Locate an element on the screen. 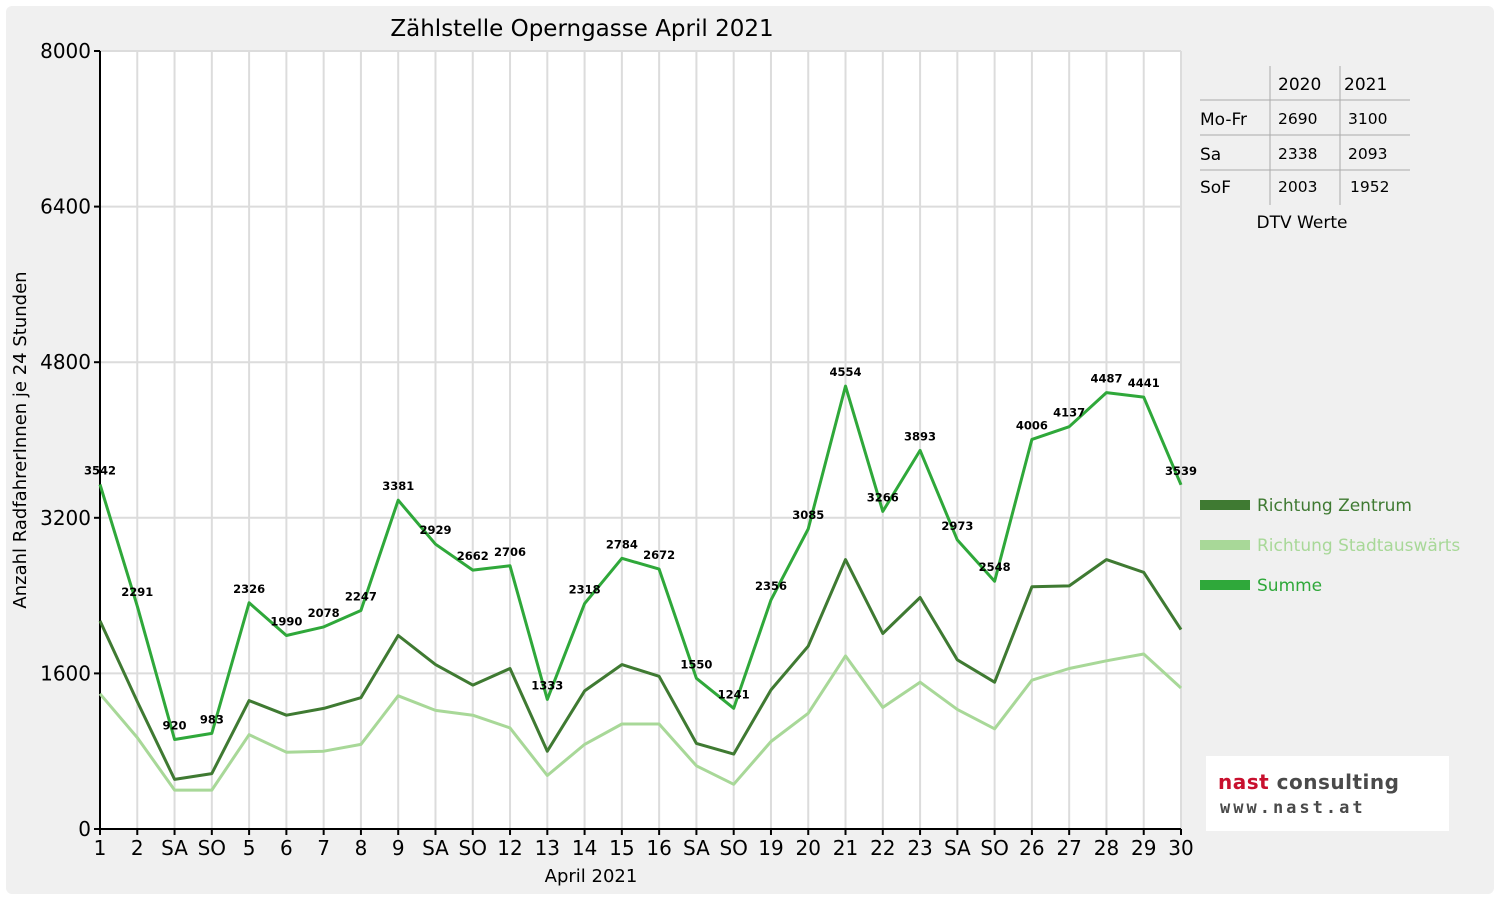  legend-label: Richtung Zentrum is located at coordinates (1334, 506).